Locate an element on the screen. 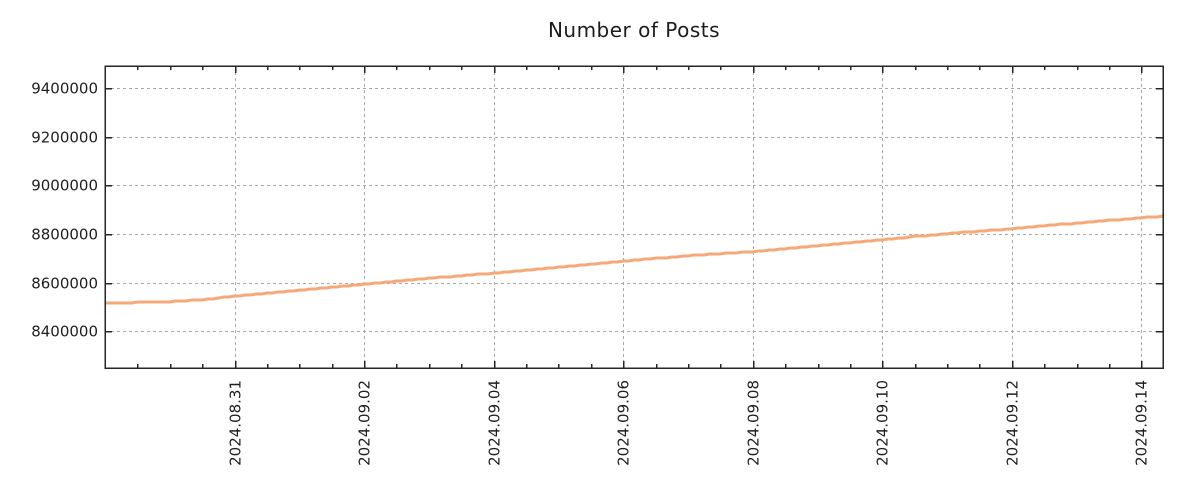  x-tick-label: 2024.09.08 is located at coordinates (754, 423).